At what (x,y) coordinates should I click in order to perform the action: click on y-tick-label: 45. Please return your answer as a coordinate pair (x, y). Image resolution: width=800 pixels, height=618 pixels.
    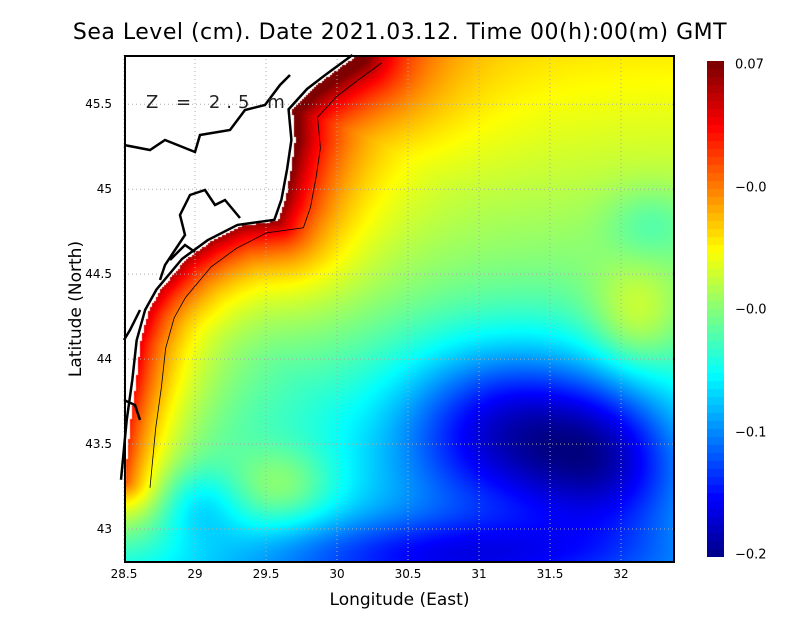
    Looking at the image, I should click on (104, 189).